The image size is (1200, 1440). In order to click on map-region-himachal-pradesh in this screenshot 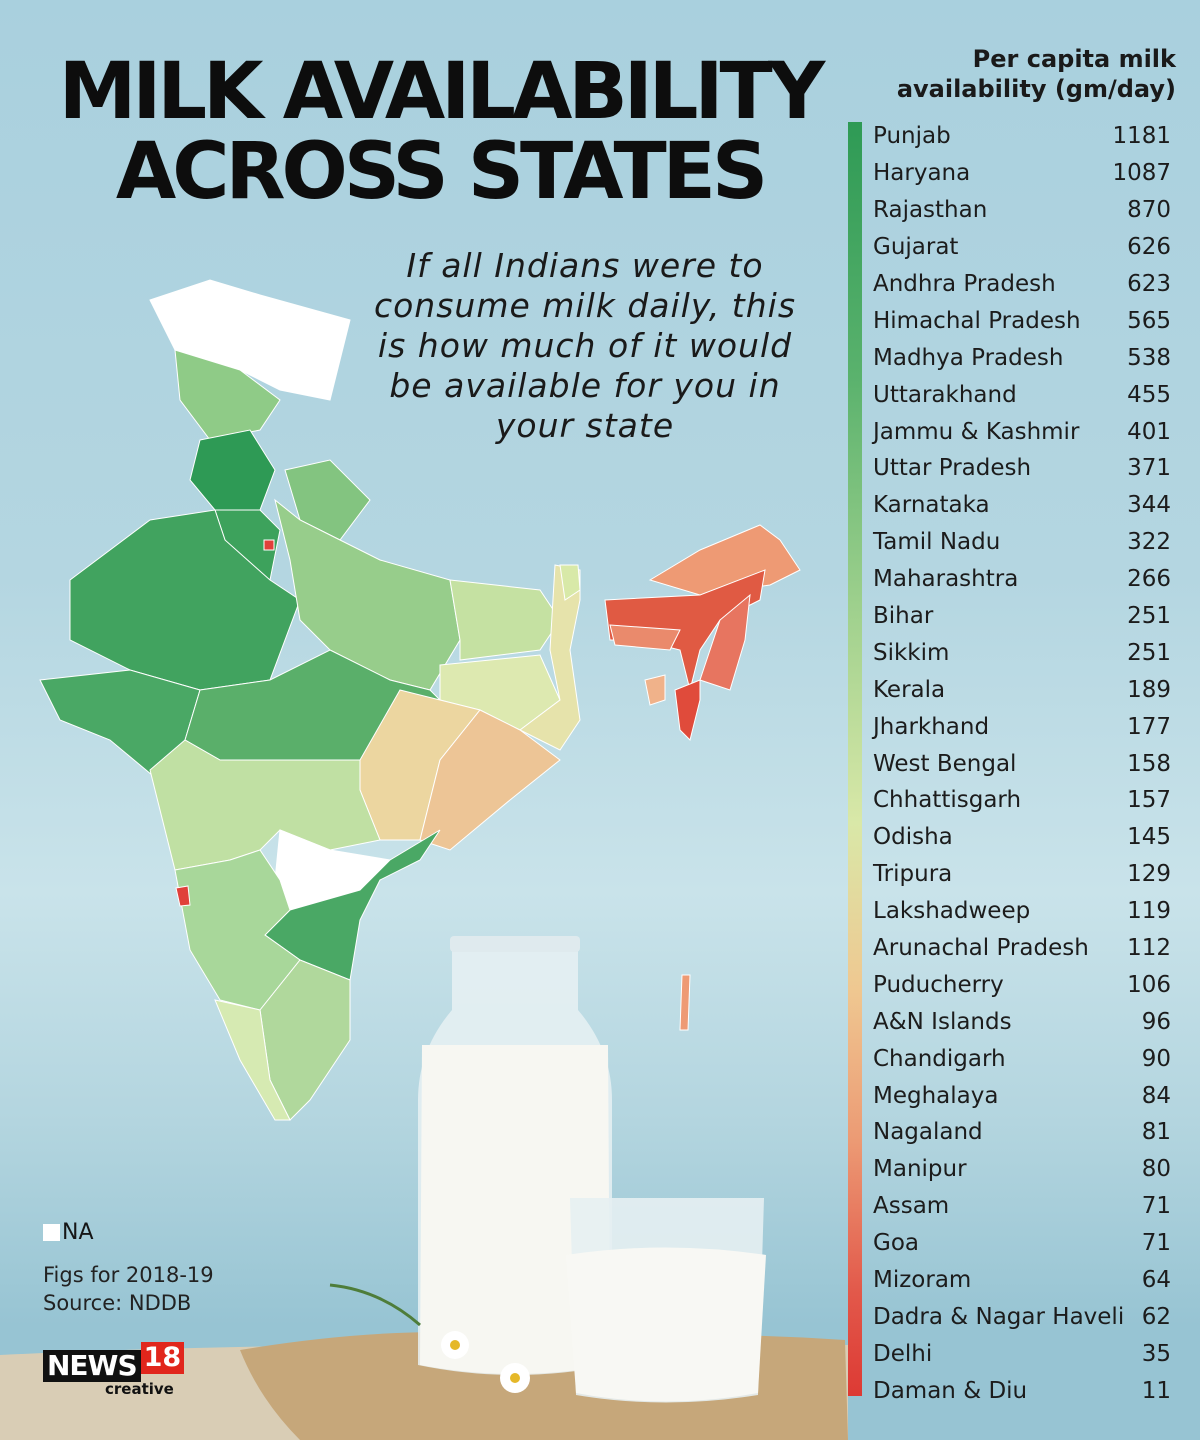, I will do `click(227, 395)`.